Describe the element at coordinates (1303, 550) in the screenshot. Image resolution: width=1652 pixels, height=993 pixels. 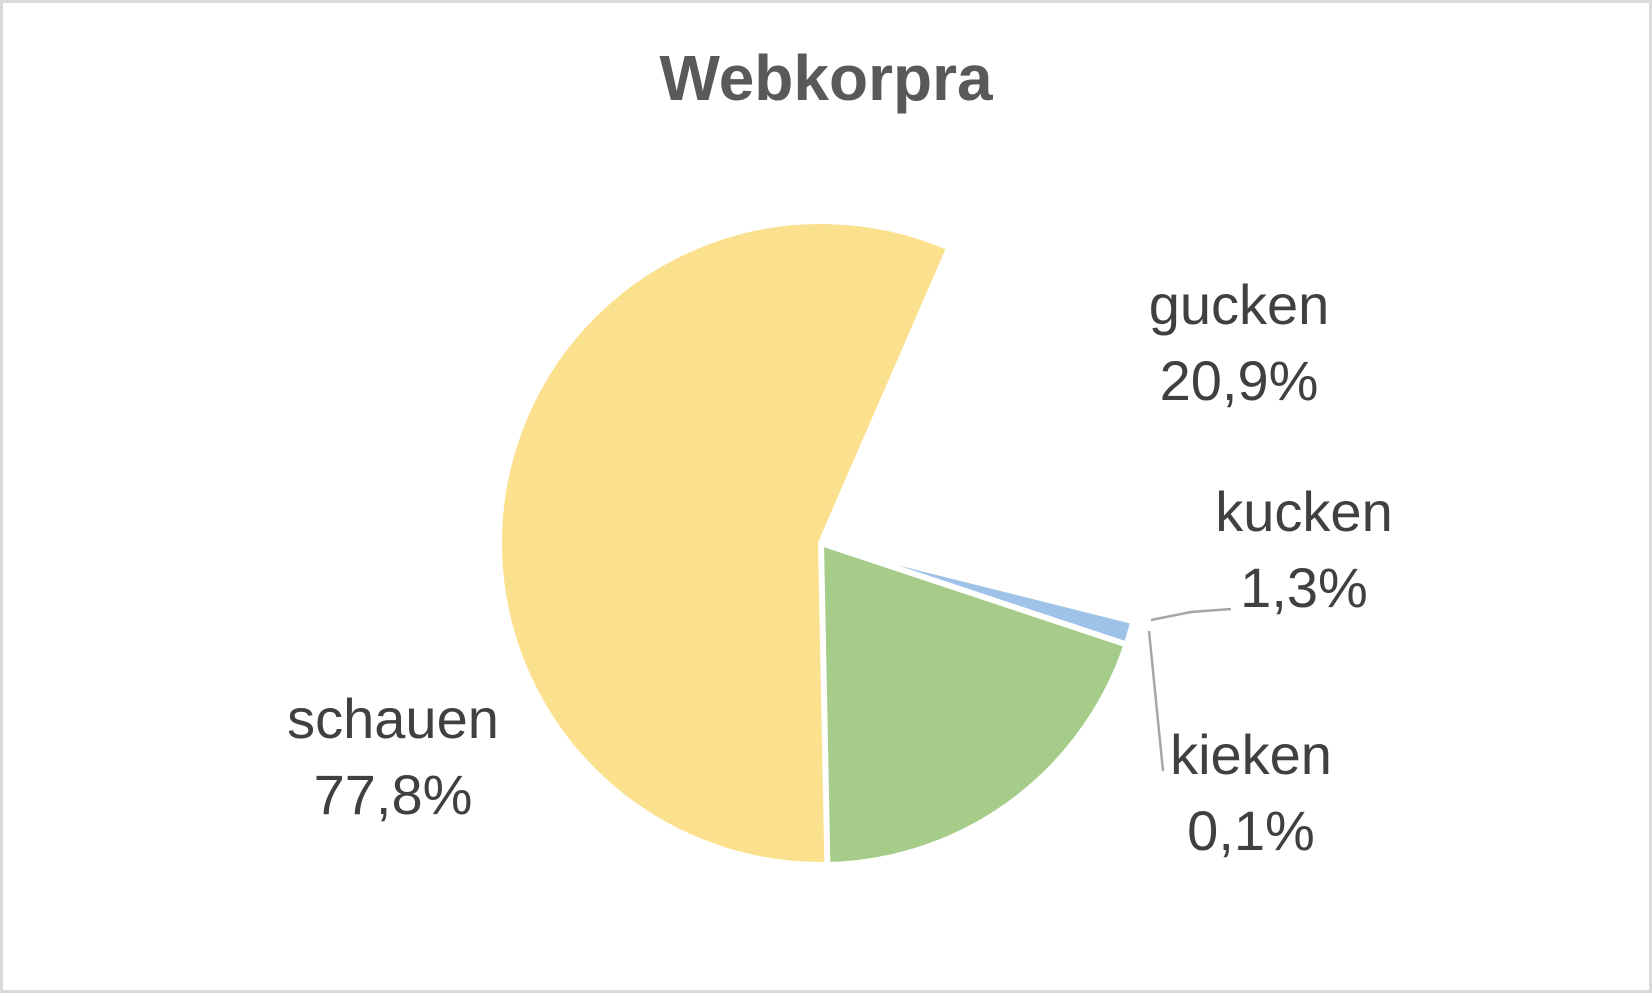
I see `data-label-kucken: kucken 1,3%` at that location.